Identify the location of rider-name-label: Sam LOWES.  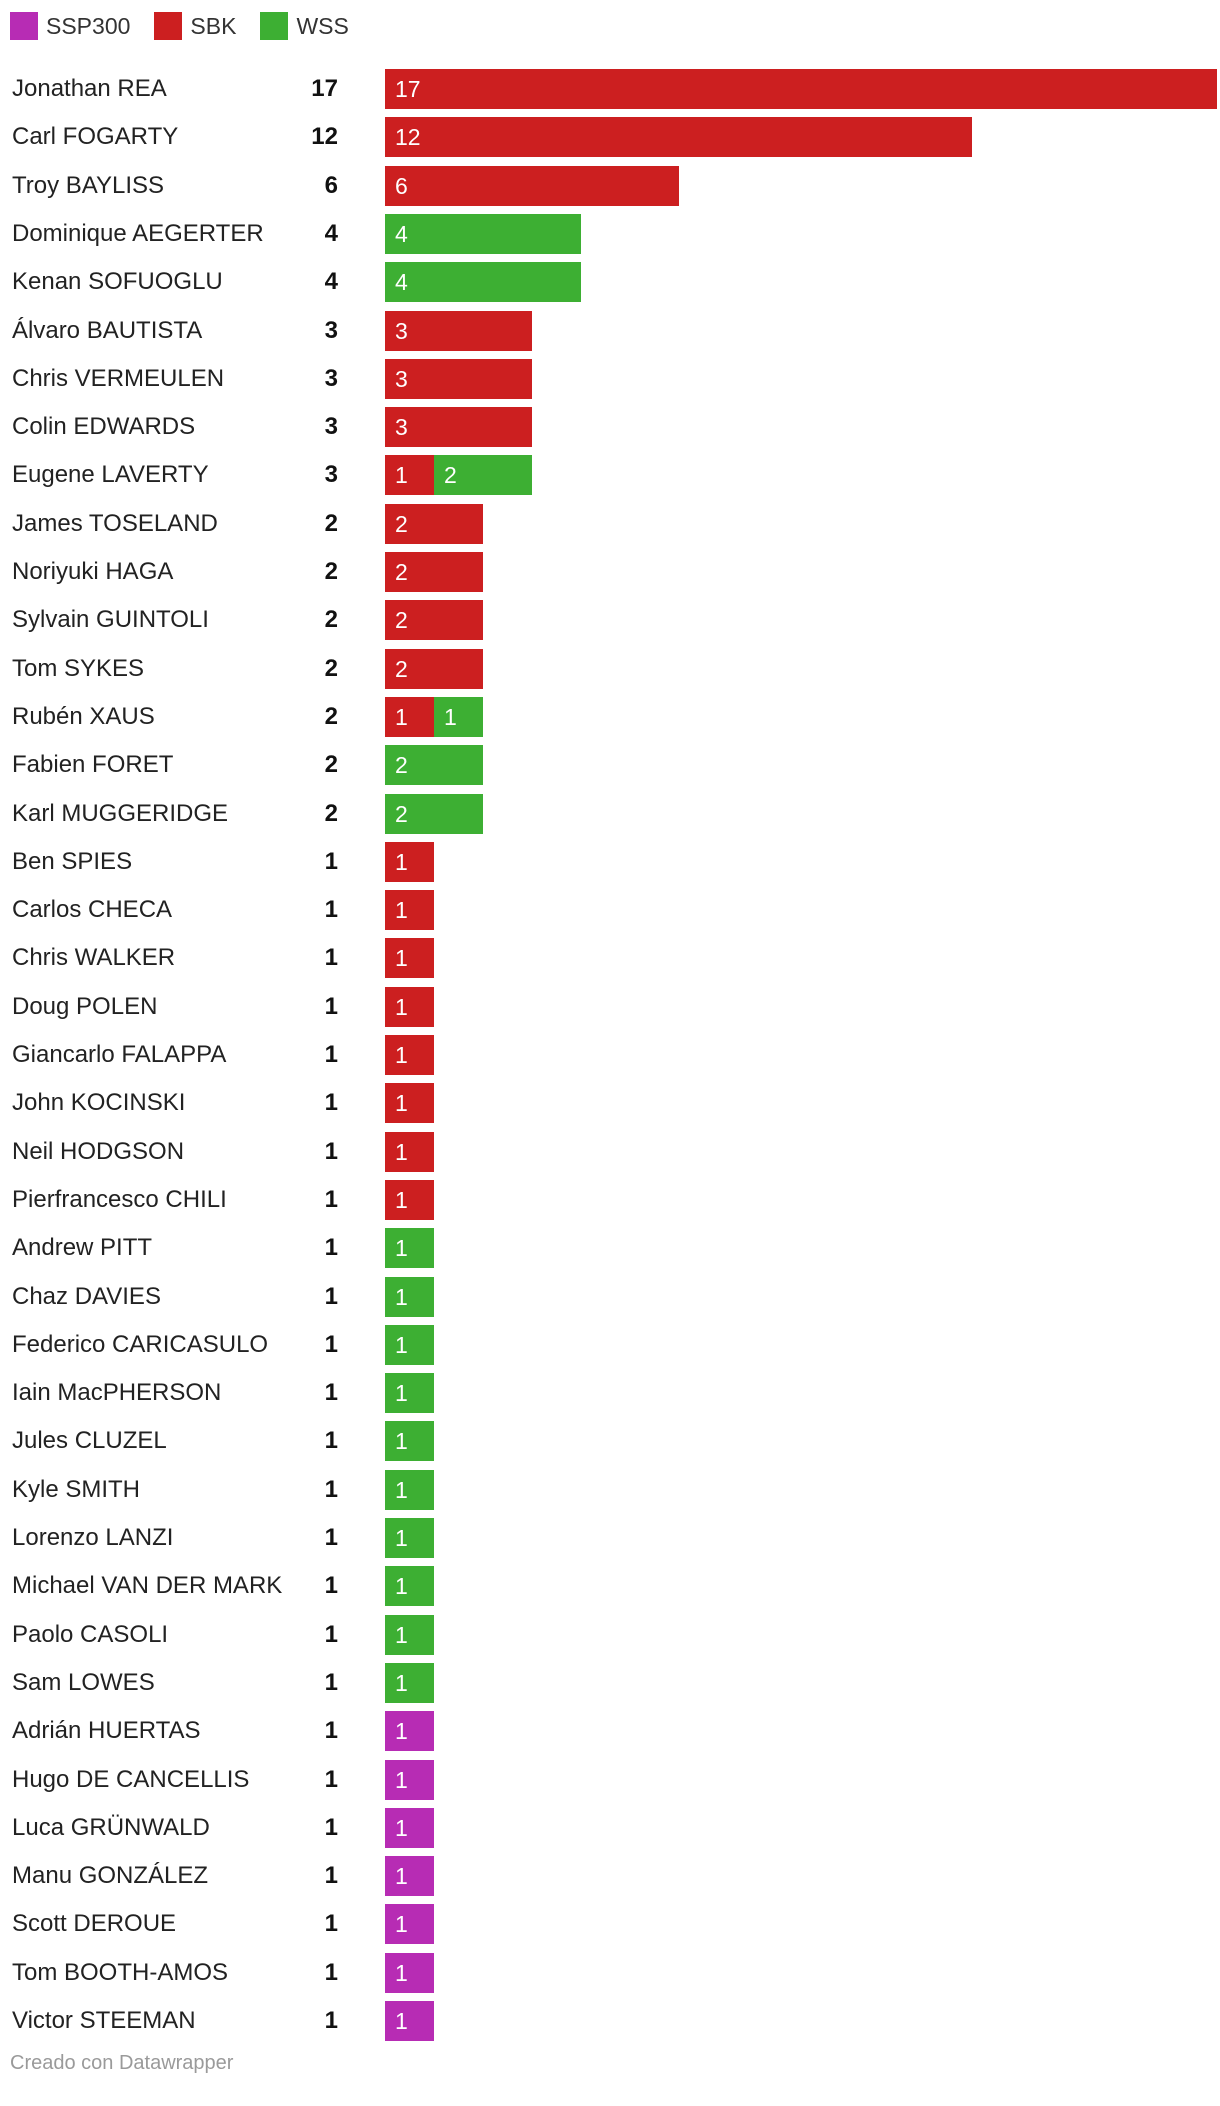
(83, 1682).